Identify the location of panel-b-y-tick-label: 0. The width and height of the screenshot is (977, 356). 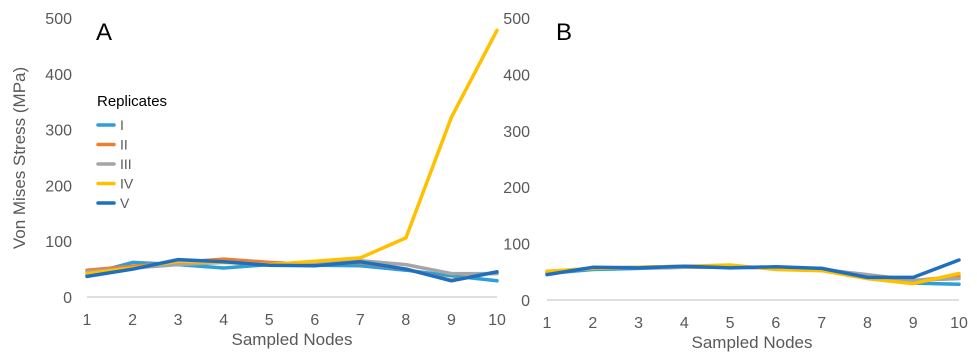
(525, 301).